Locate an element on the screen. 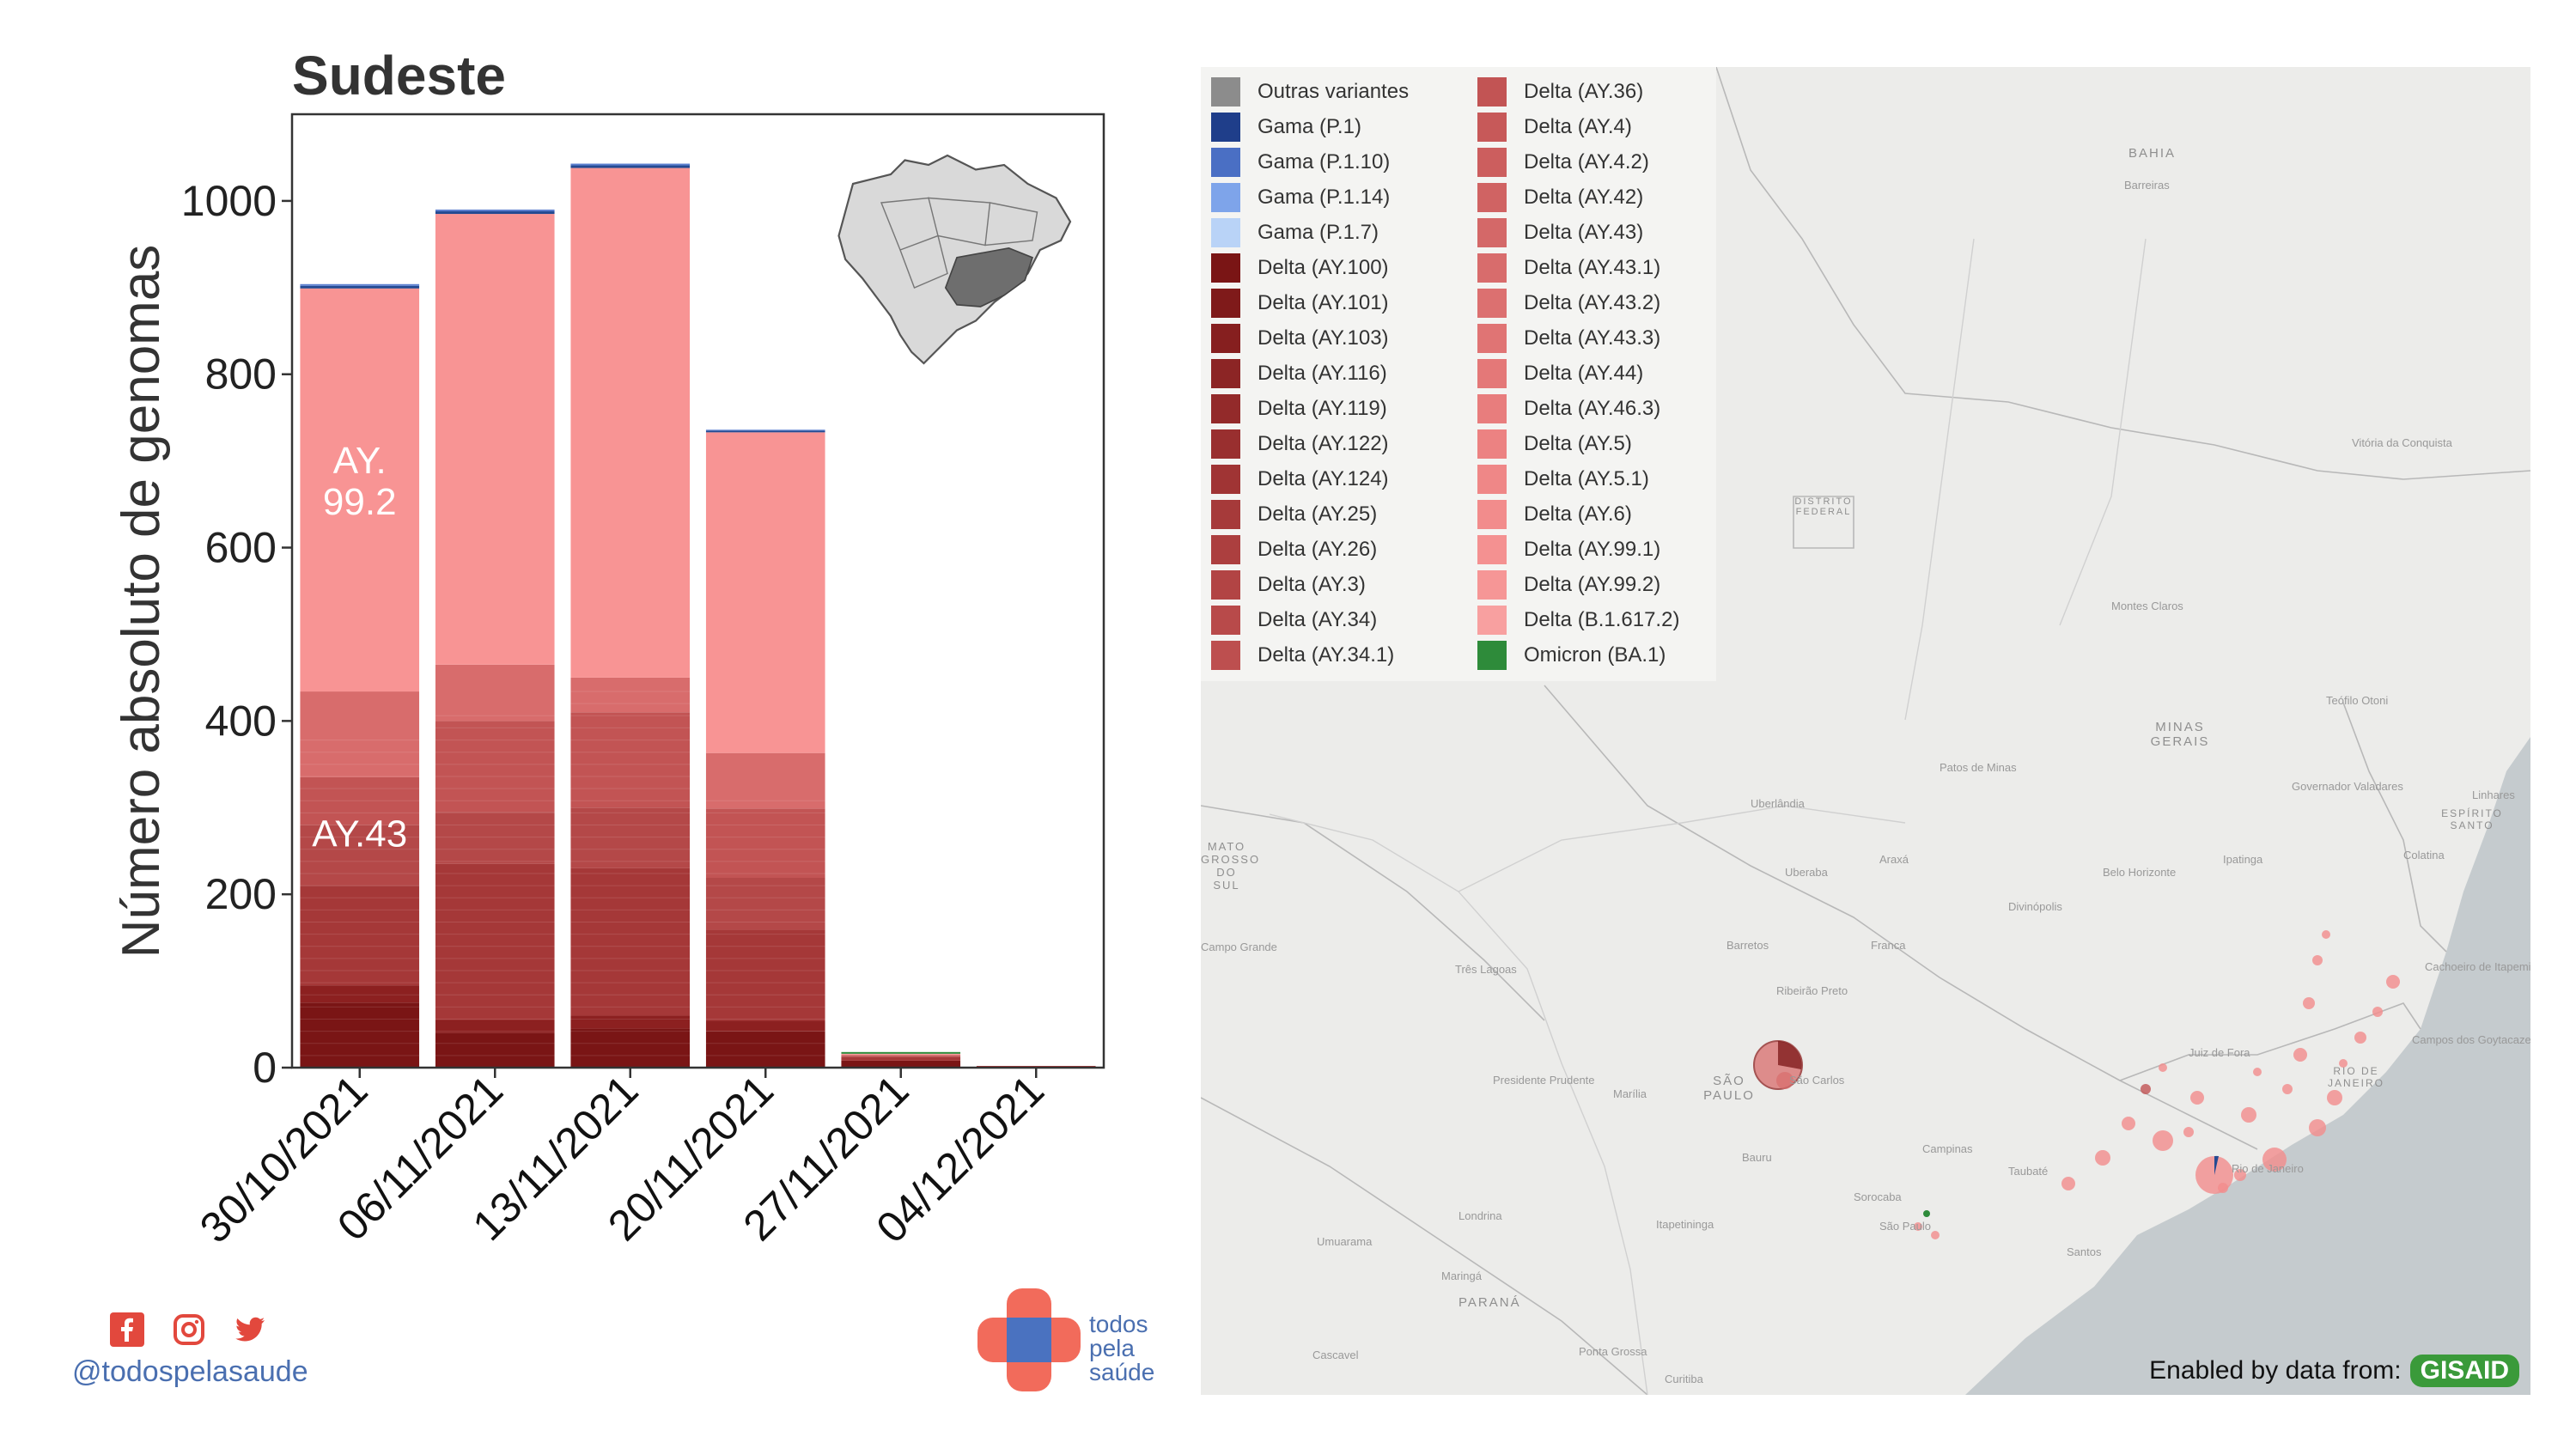  legend-item: Delta (AY.26) is located at coordinates (1310, 549).